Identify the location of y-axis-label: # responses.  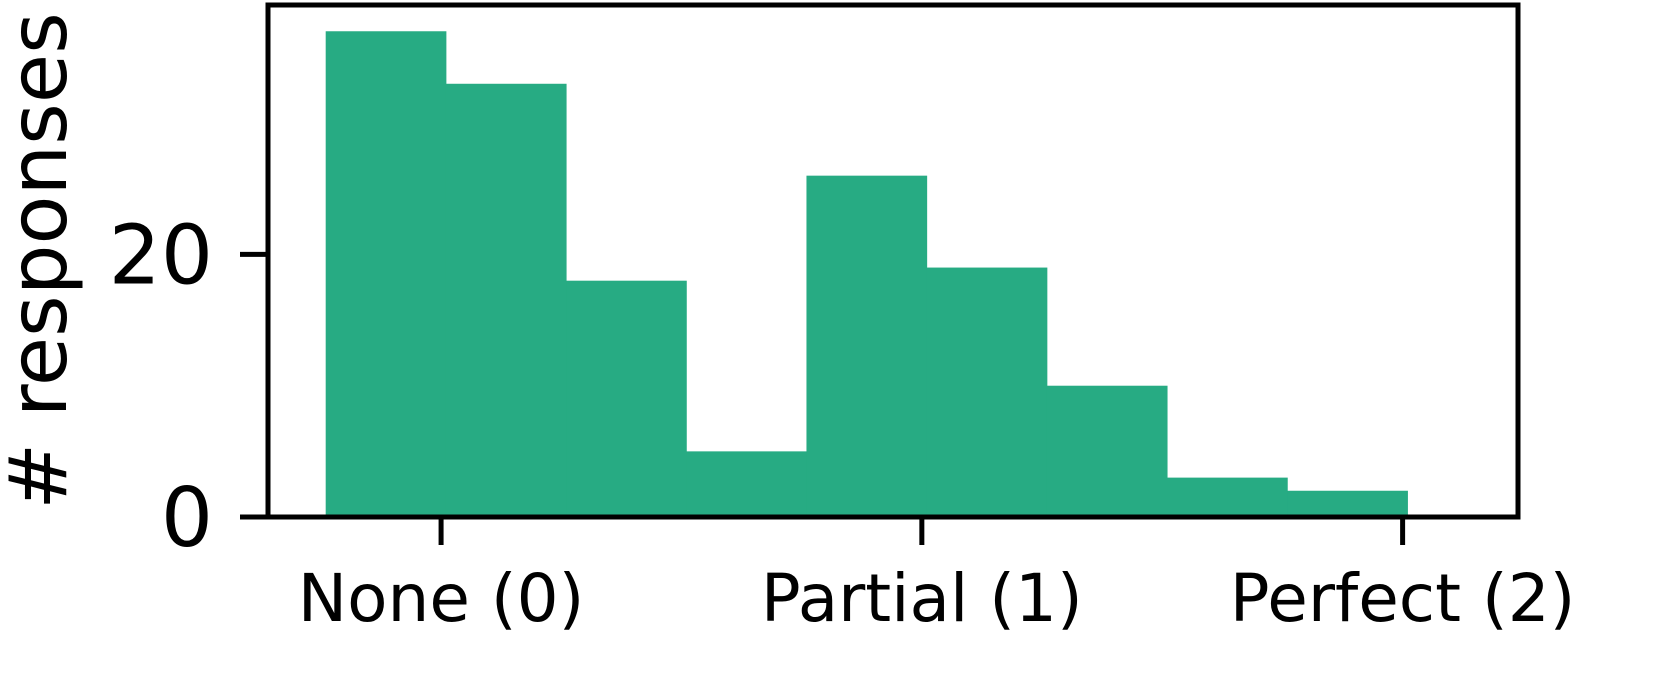
(42, 261).